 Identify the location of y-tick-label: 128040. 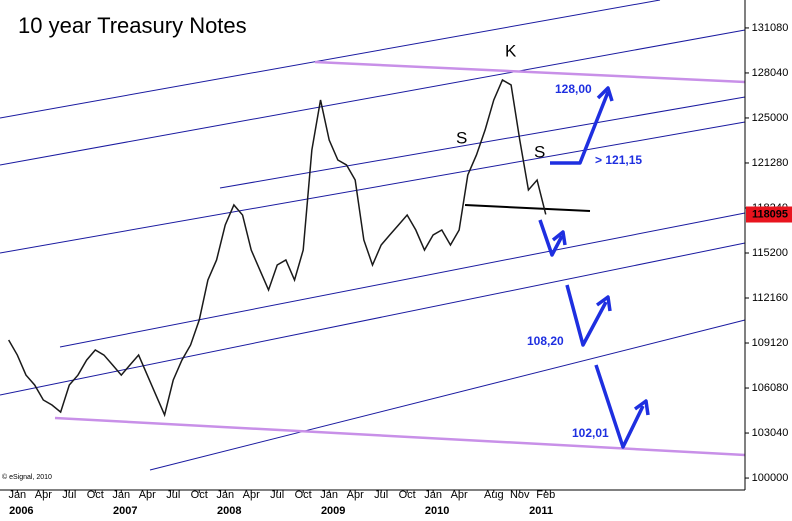
(770, 73).